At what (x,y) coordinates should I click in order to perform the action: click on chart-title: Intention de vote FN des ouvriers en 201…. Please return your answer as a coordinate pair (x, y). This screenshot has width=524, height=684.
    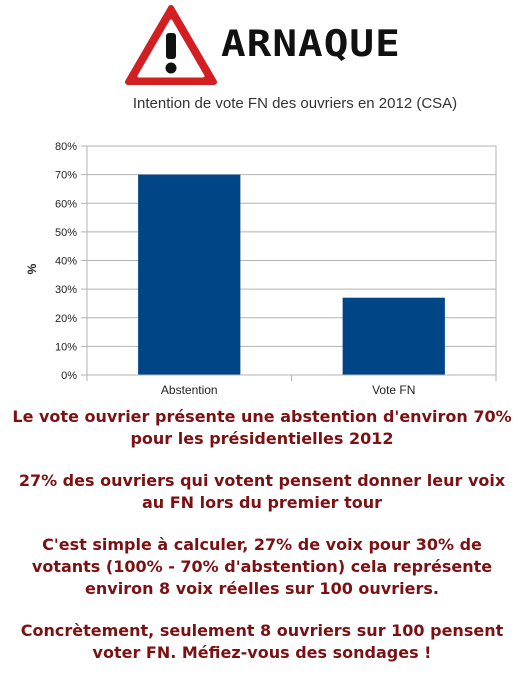
    Looking at the image, I should click on (295, 103).